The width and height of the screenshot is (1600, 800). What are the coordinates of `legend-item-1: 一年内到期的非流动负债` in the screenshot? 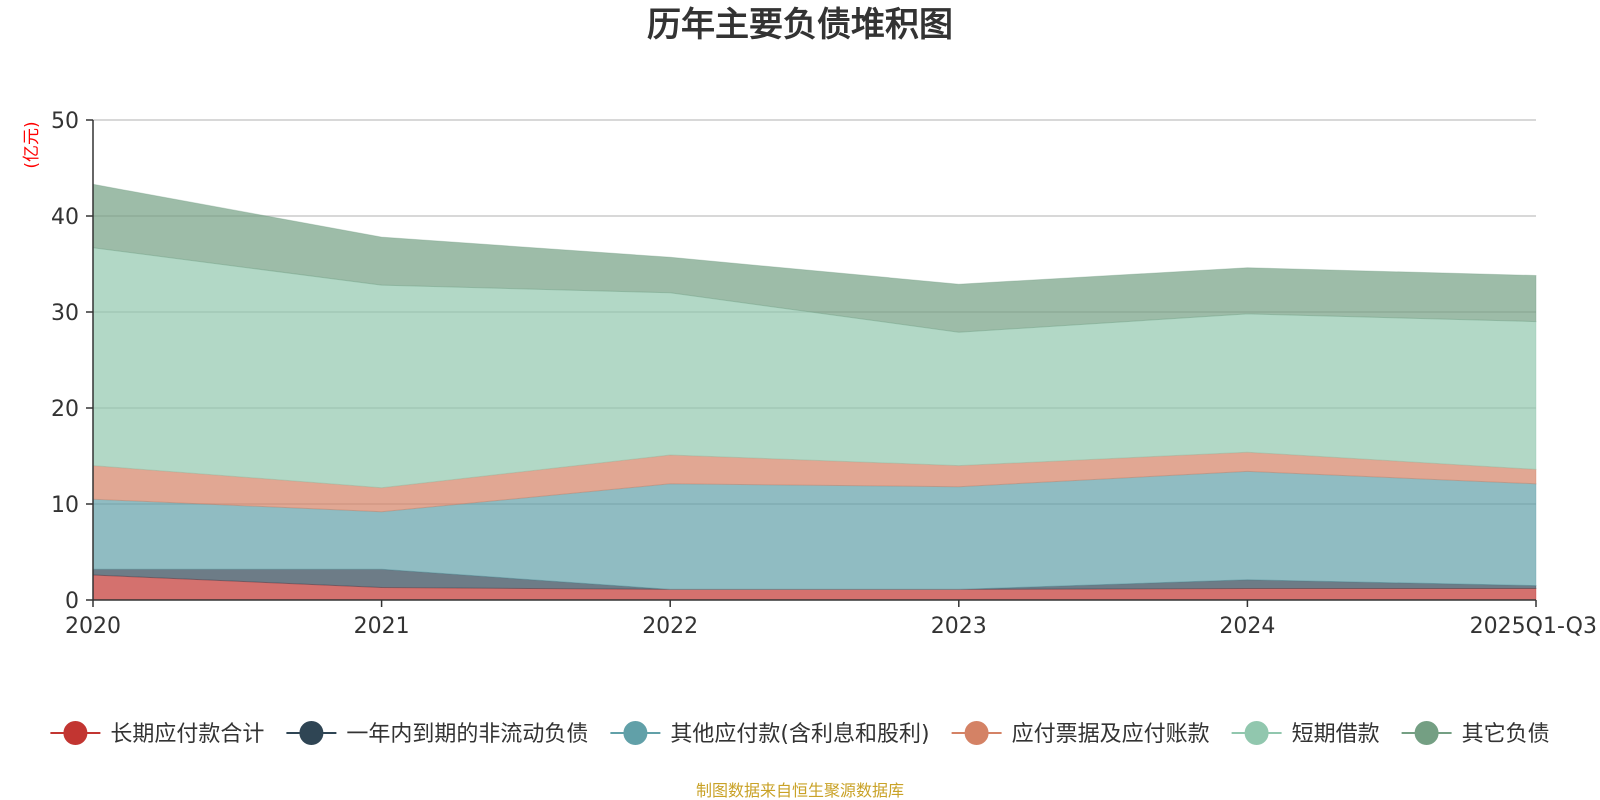 It's located at (437, 734).